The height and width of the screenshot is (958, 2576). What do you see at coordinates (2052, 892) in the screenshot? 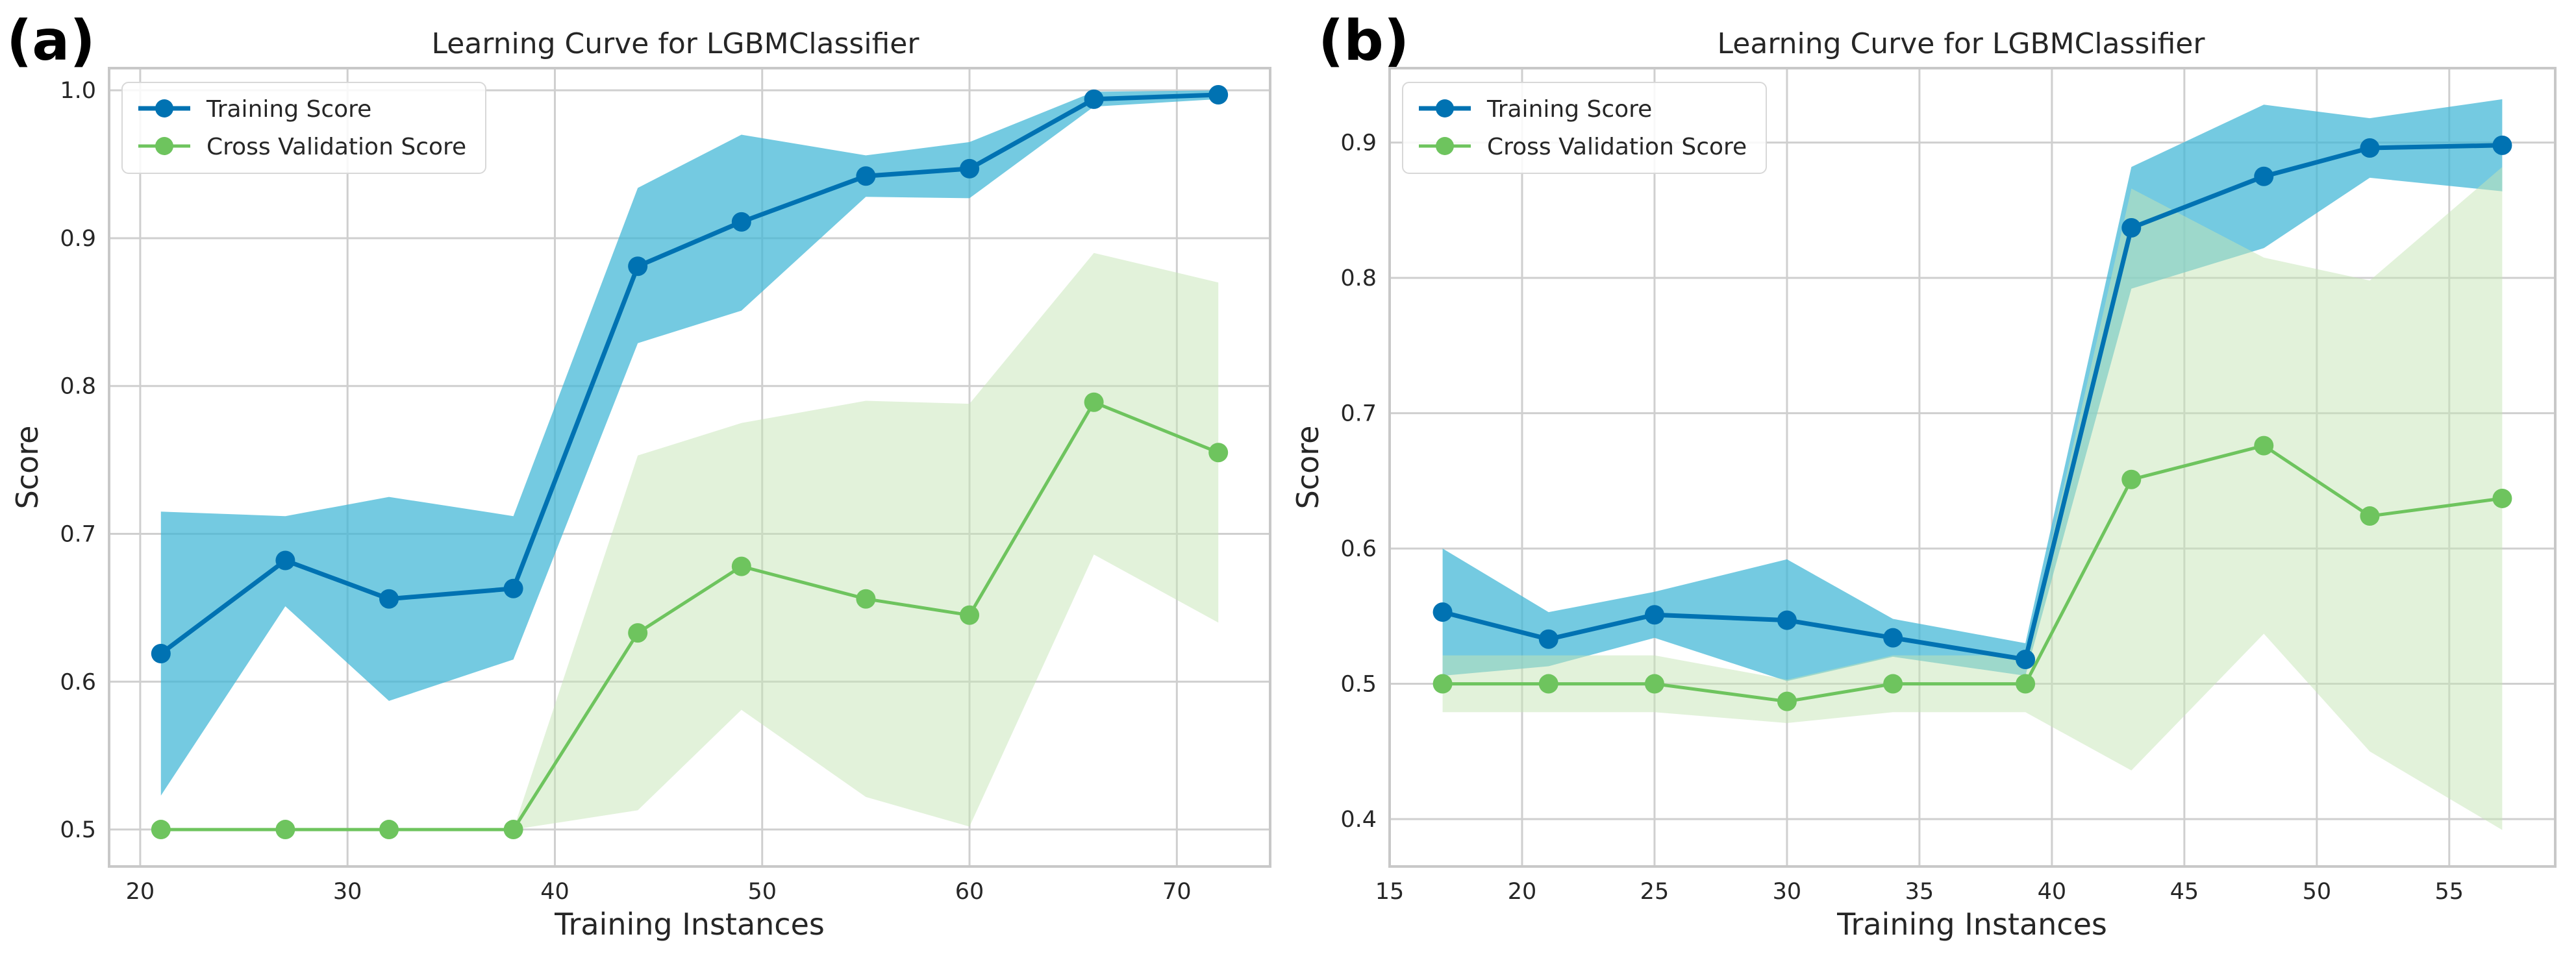
I see `x-tick-label-b-5: 40` at bounding box center [2052, 892].